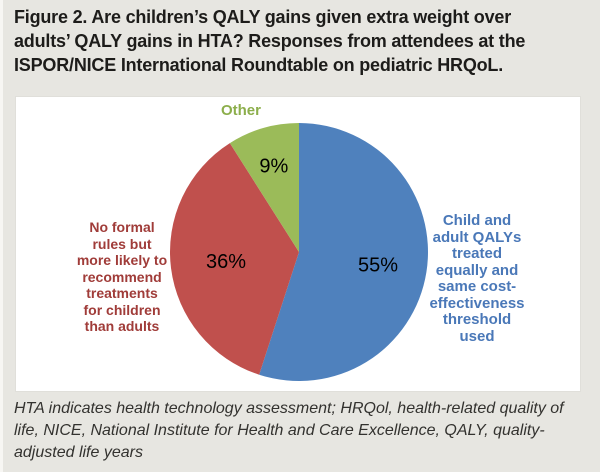  I want to click on pie-slice-no-formal-rules, so click(234, 259).